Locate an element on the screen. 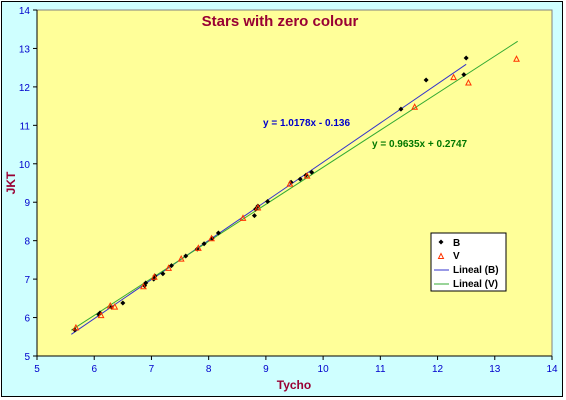 This screenshot has width=566, height=400. x-tick-label-8: 13 is located at coordinates (495, 369).